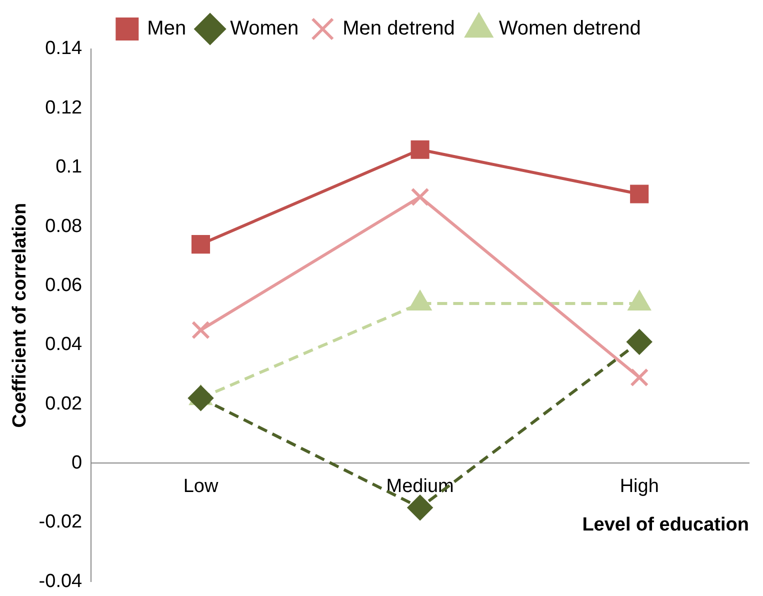  What do you see at coordinates (398, 29) in the screenshot?
I see `legend-label: Men detrend` at bounding box center [398, 29].